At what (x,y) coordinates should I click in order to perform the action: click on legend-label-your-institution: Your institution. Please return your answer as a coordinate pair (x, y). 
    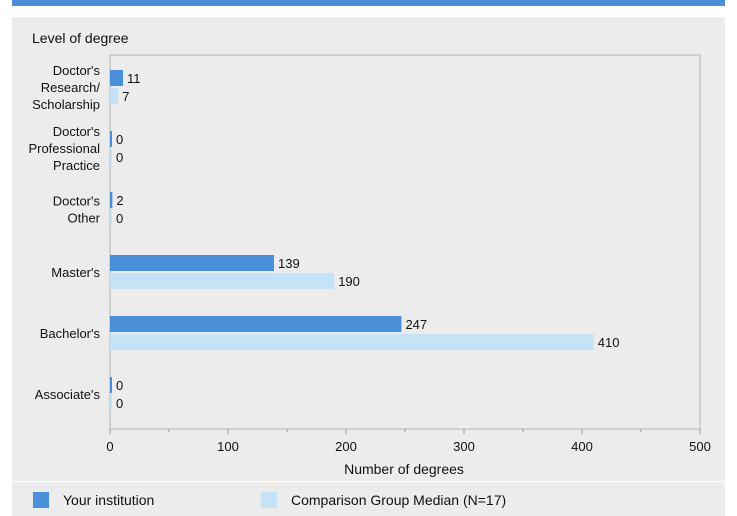
    Looking at the image, I should click on (109, 500).